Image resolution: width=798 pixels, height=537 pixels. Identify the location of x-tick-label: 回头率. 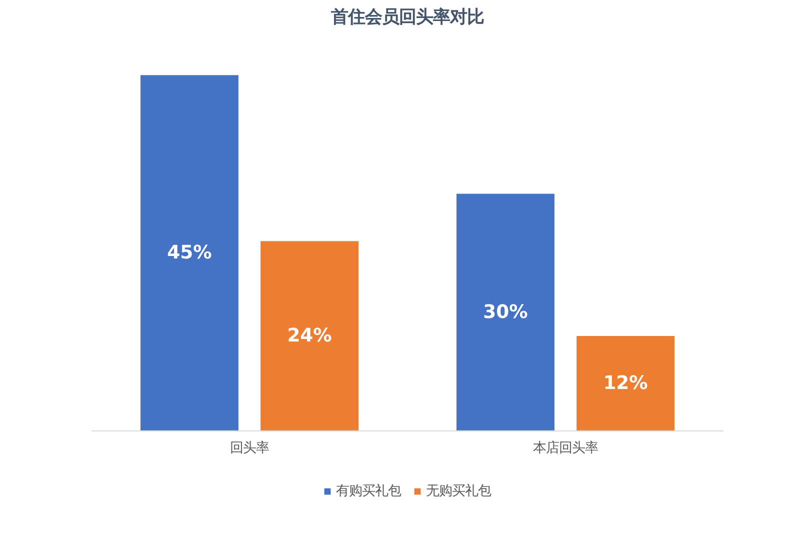
(249, 448).